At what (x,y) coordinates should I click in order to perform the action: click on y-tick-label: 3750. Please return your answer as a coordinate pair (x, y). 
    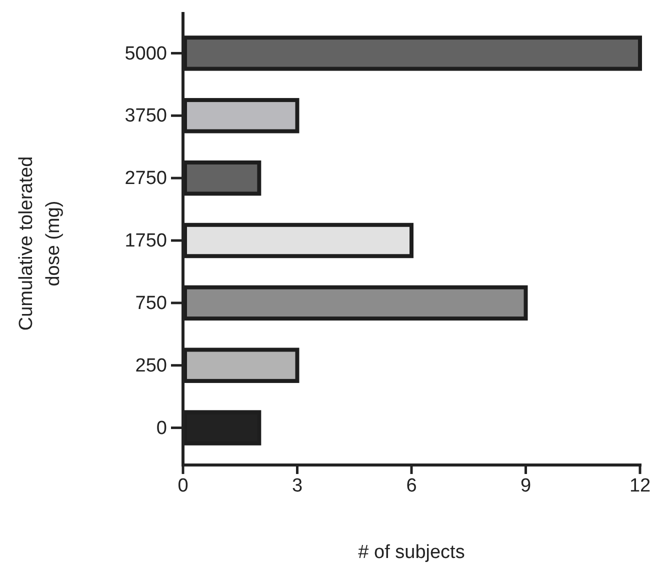
    Looking at the image, I should click on (145, 116).